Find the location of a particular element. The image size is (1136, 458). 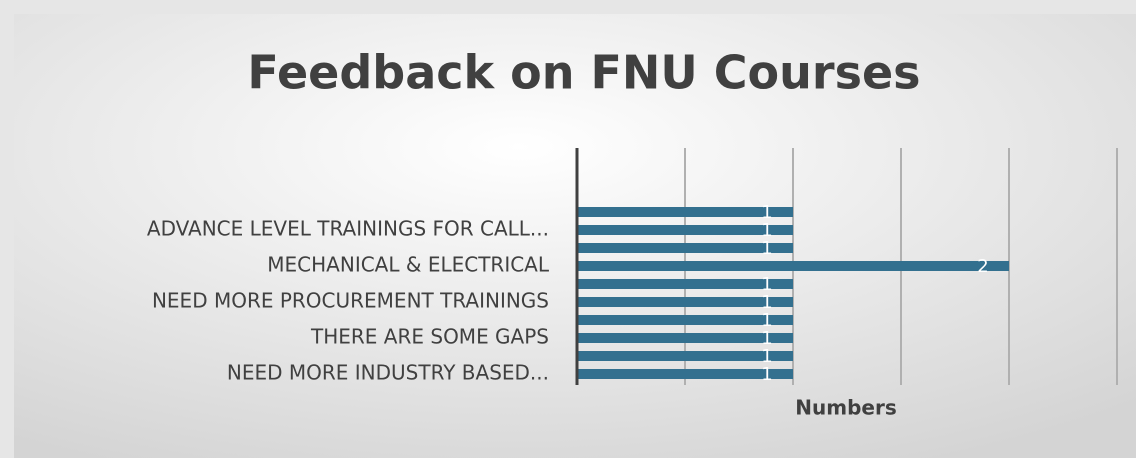

y-tick-label: MECHANICAL & ELECTRICAL is located at coordinates (408, 265).